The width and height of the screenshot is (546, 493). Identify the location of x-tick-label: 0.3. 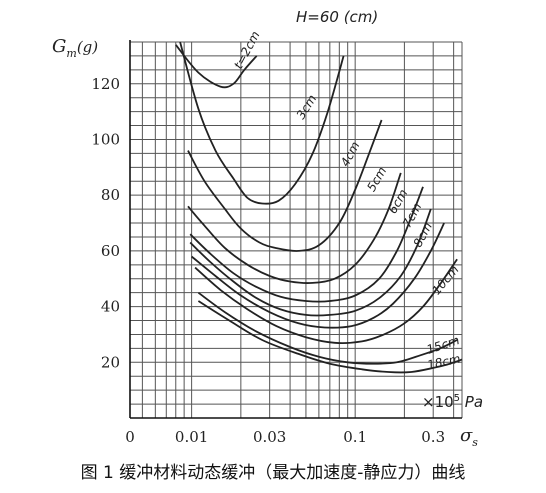
(433, 437).